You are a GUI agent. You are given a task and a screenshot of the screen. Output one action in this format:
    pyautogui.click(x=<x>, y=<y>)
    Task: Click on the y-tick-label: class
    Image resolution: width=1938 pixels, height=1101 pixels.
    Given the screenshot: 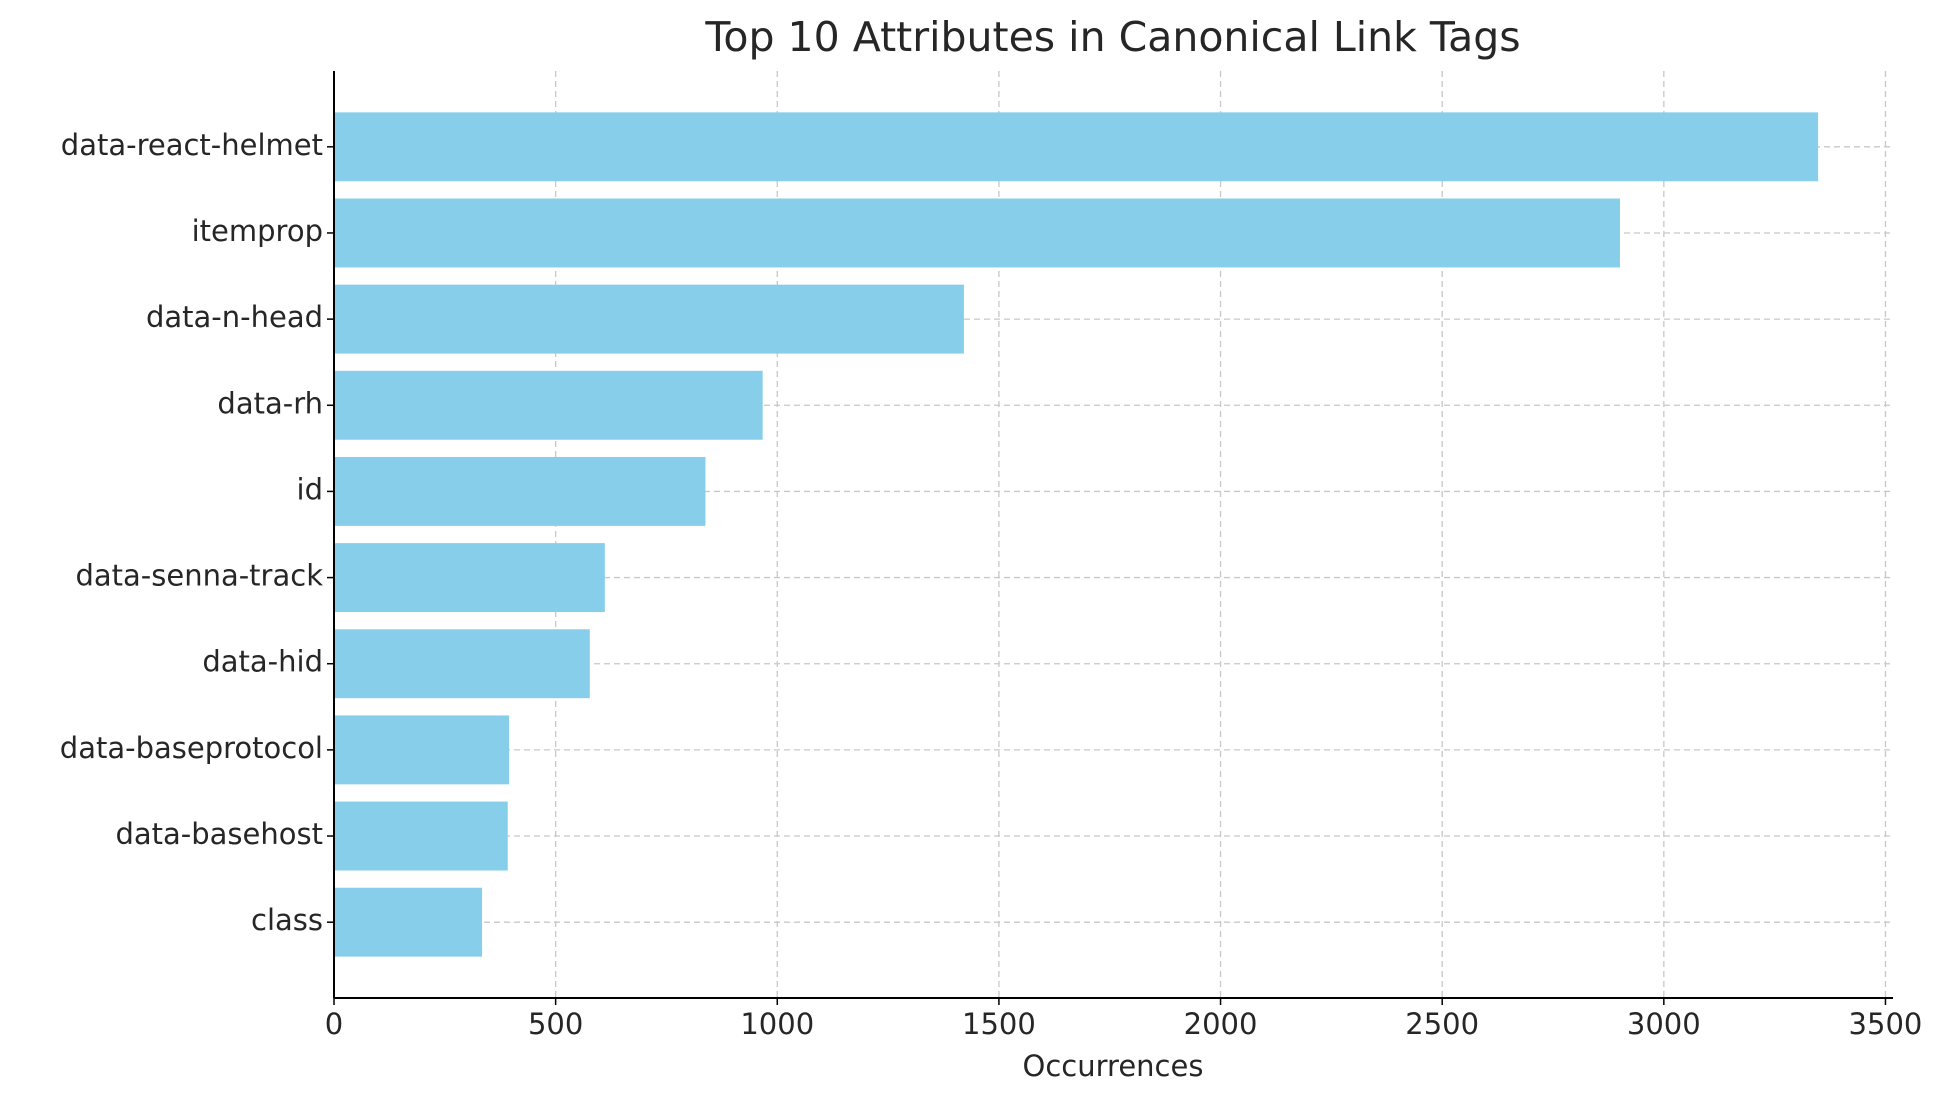 What is the action you would take?
    pyautogui.click(x=287, y=920)
    